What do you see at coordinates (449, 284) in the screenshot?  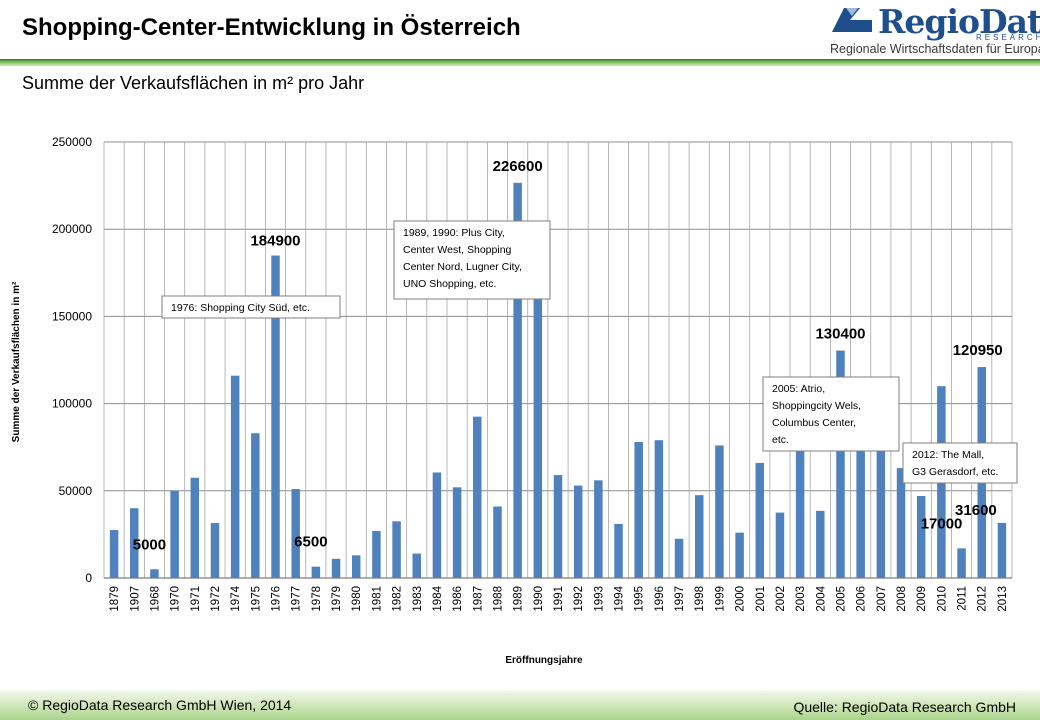 I see `annotation-line: UNO Shopping, etc.` at bounding box center [449, 284].